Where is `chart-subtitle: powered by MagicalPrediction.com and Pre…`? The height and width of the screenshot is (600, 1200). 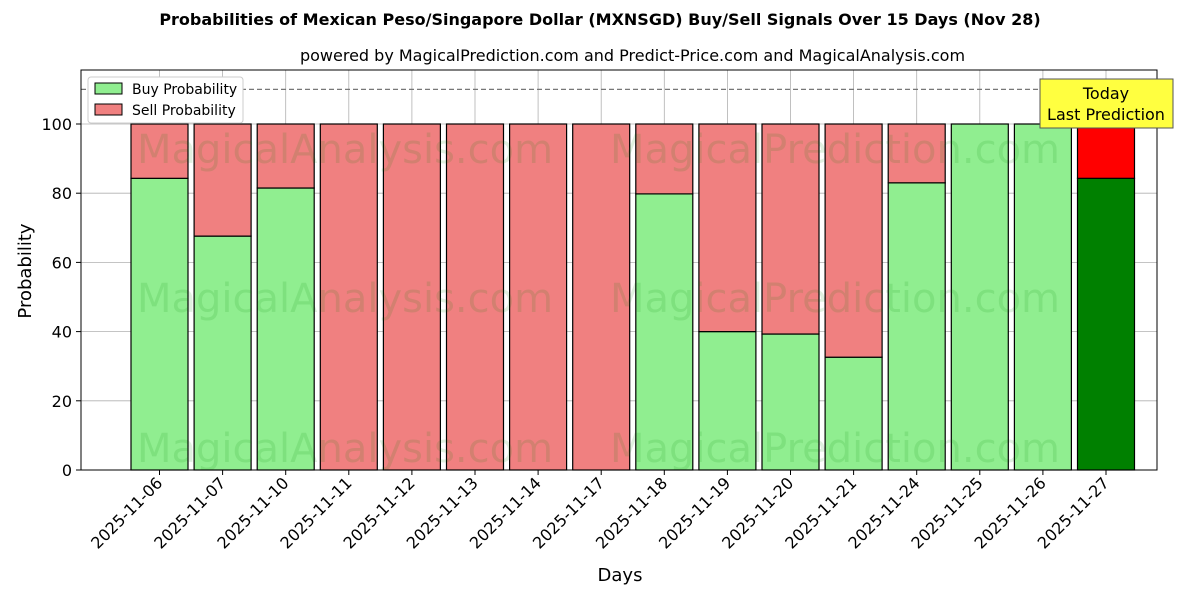
chart-subtitle: powered by MagicalPrediction.com and Pre… is located at coordinates (632, 55).